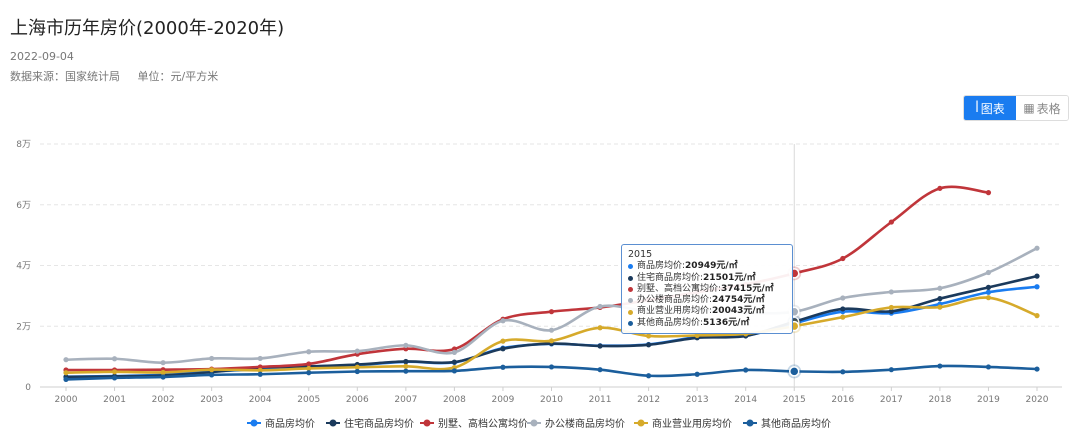 The height and width of the screenshot is (433, 1080). Describe the element at coordinates (308, 400) in the screenshot. I see `x-tick-label: 2005` at that location.